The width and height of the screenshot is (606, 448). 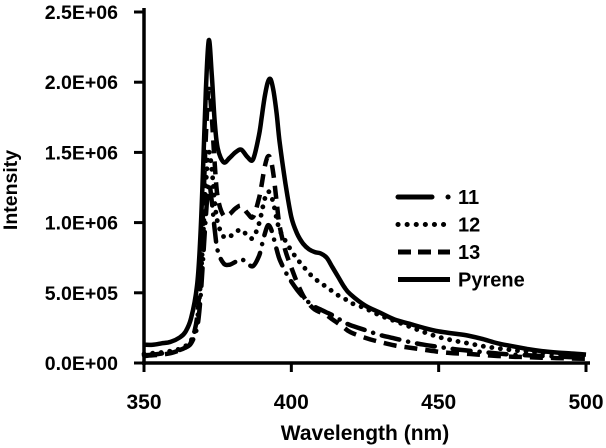 What do you see at coordinates (81, 224) in the screenshot?
I see `y-tick-label: 1.0E+06` at bounding box center [81, 224].